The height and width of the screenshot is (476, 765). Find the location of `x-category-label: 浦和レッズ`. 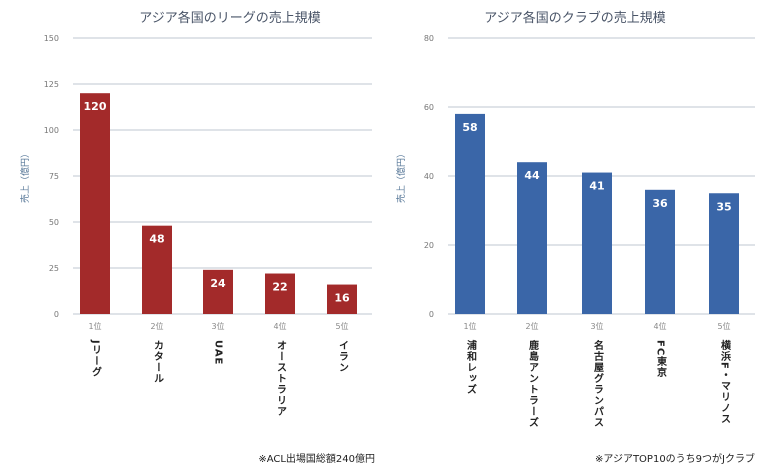

x-category-label: 浦和レッズ is located at coordinates (471, 367).